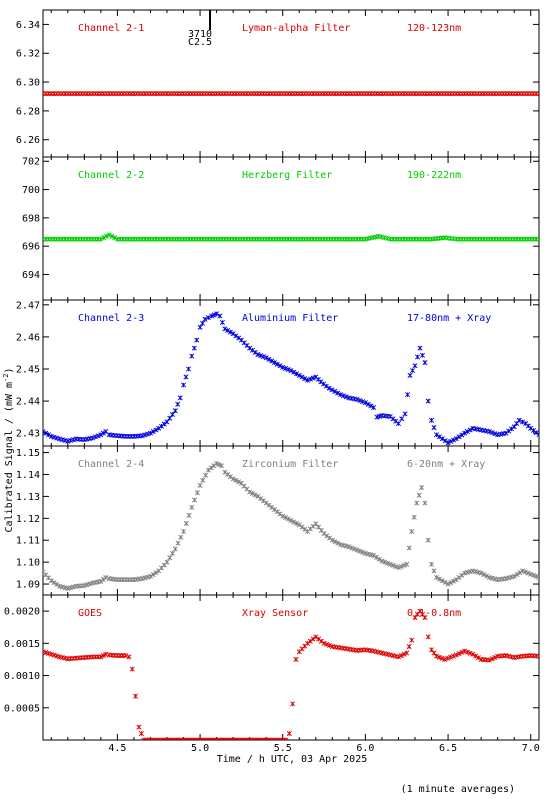  I want to click on ytick-label-channel-2-3: 2.47, so click(28, 305).